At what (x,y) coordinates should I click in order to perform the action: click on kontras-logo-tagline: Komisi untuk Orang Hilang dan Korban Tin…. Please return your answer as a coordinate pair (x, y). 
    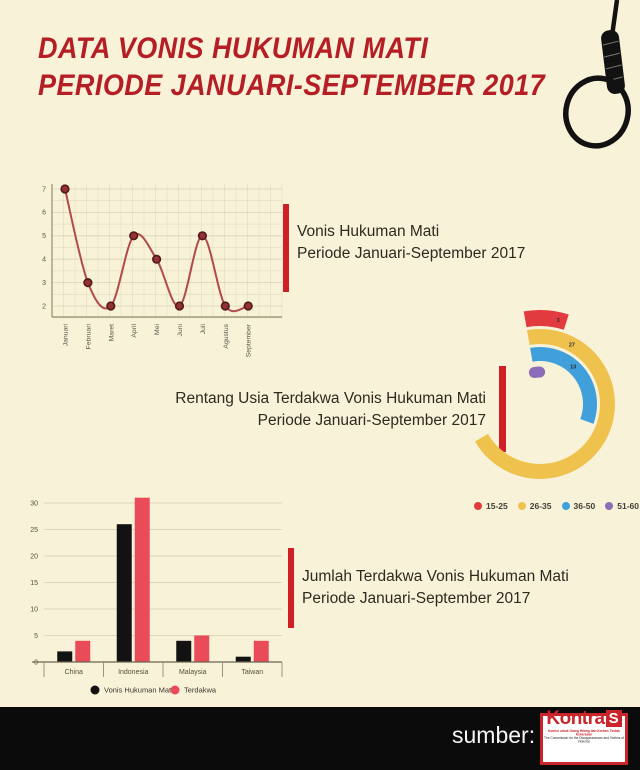
    Looking at the image, I should click on (584, 736).